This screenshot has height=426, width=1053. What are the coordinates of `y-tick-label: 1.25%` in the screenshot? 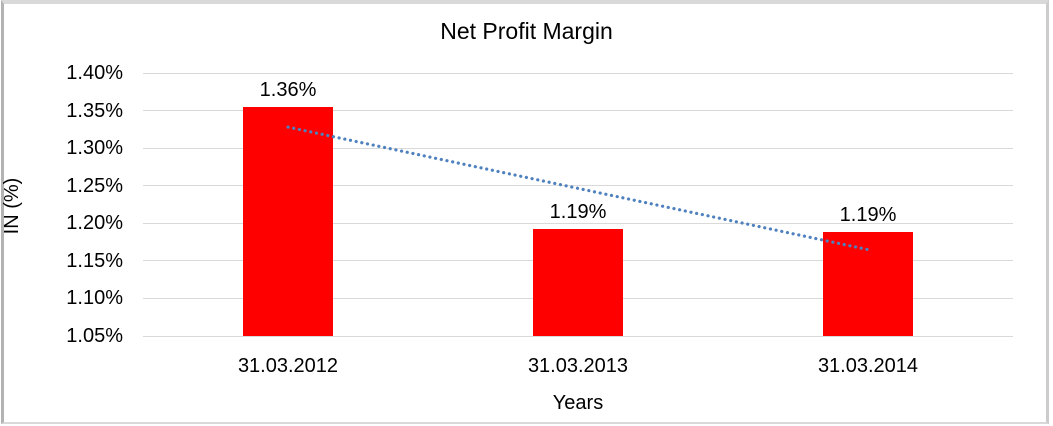 It's located at (94, 185).